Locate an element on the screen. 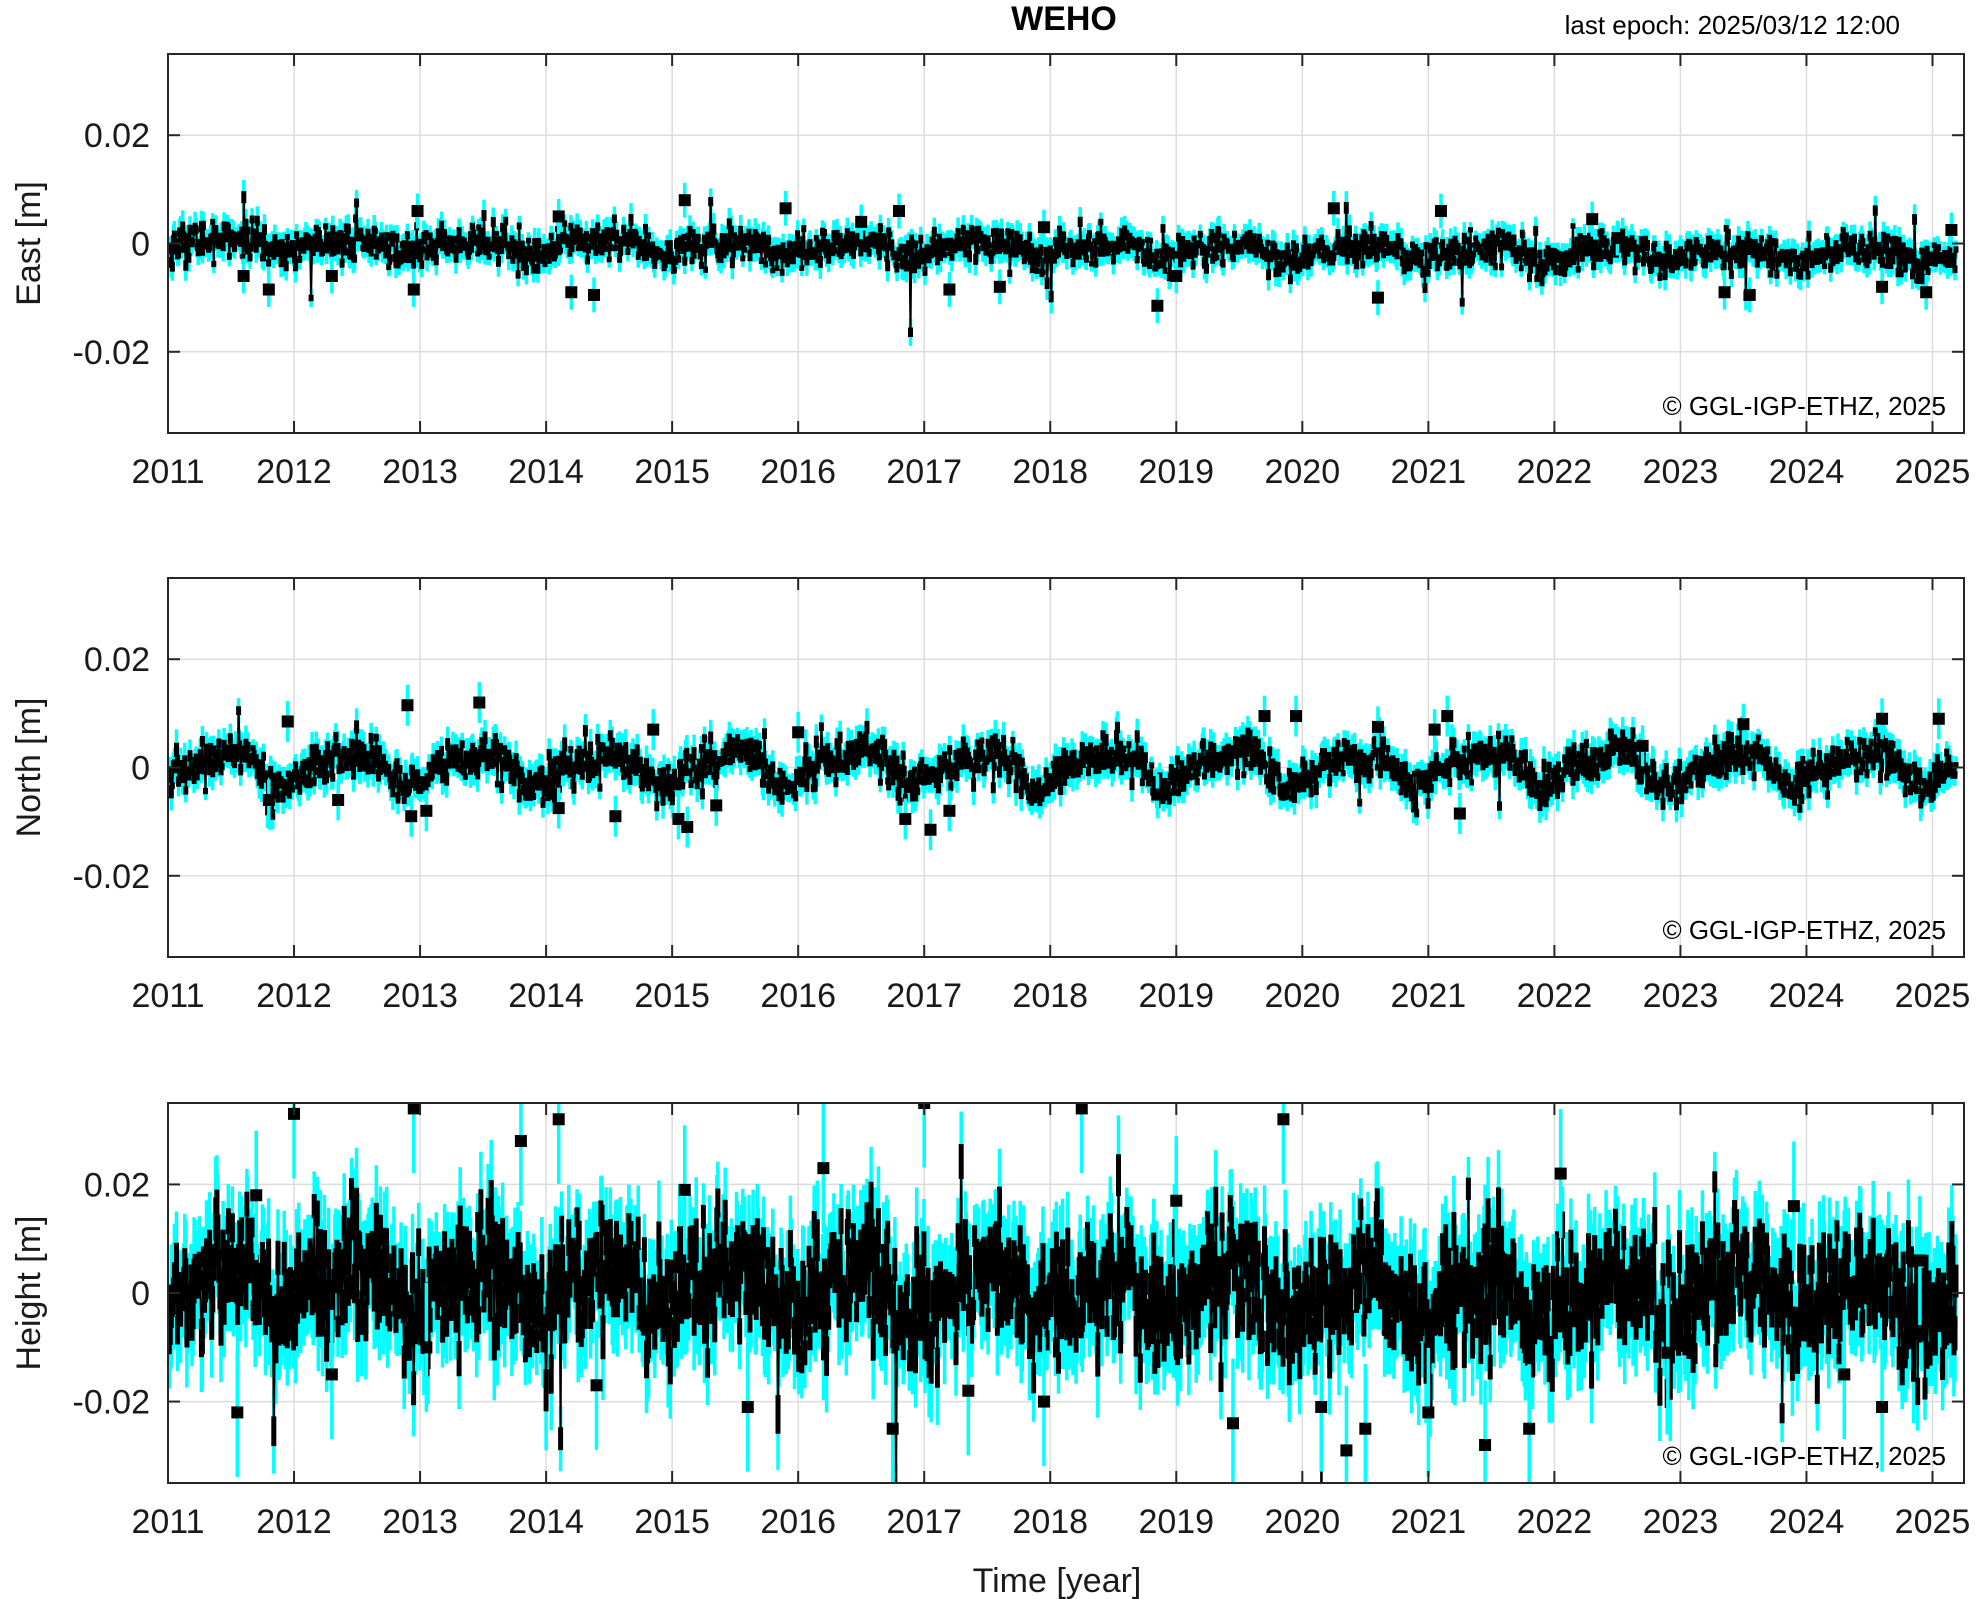  series-east is located at coordinates (1063, 262).